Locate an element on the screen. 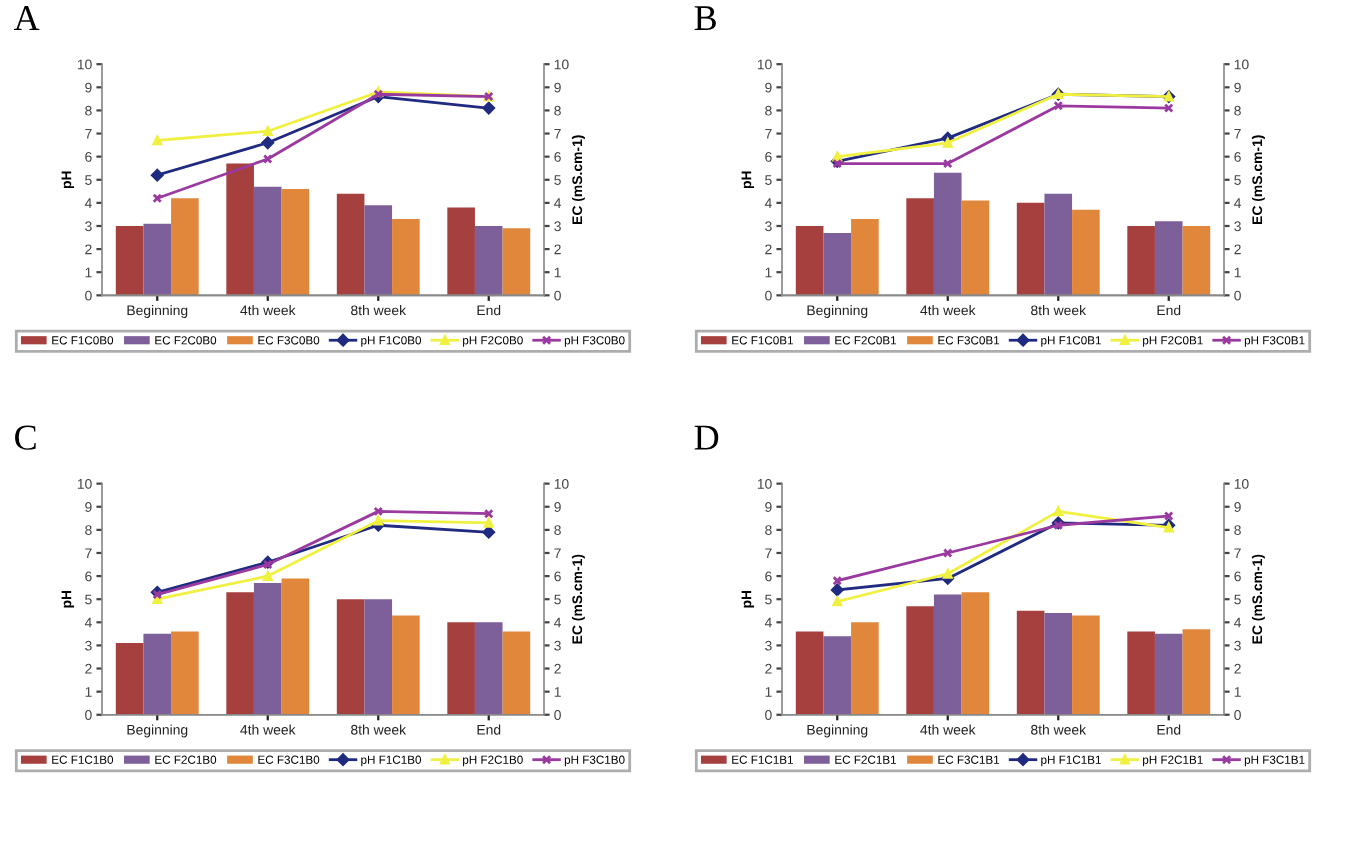 The height and width of the screenshot is (856, 1360). chart-title: C is located at coordinates (25, 437).